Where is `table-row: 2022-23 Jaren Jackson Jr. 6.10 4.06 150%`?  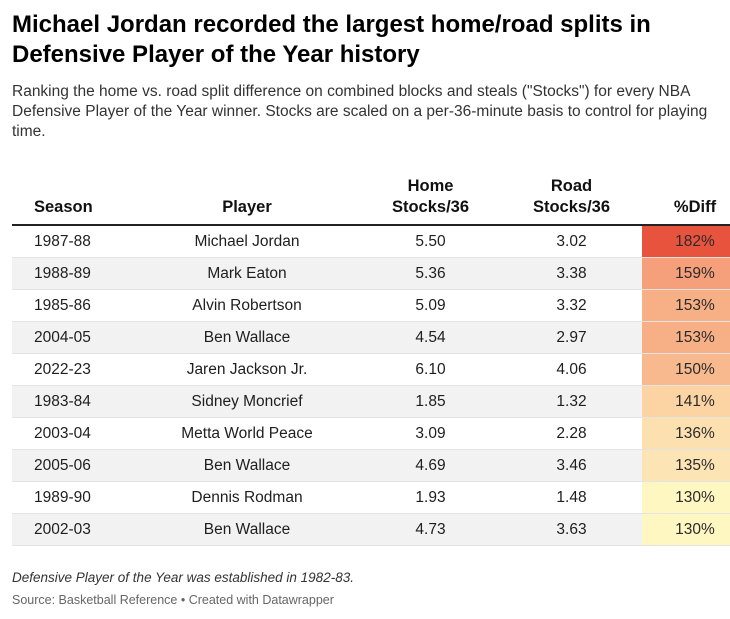 table-row: 2022-23 Jaren Jackson Jr. 6.10 4.06 150% is located at coordinates (371, 369).